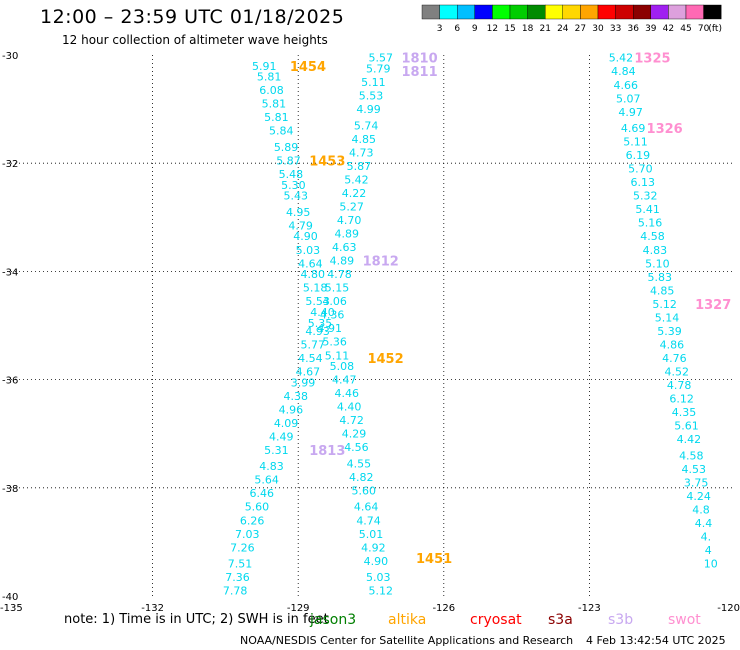  I want to click on colorbar-label: 27, so click(580, 29).